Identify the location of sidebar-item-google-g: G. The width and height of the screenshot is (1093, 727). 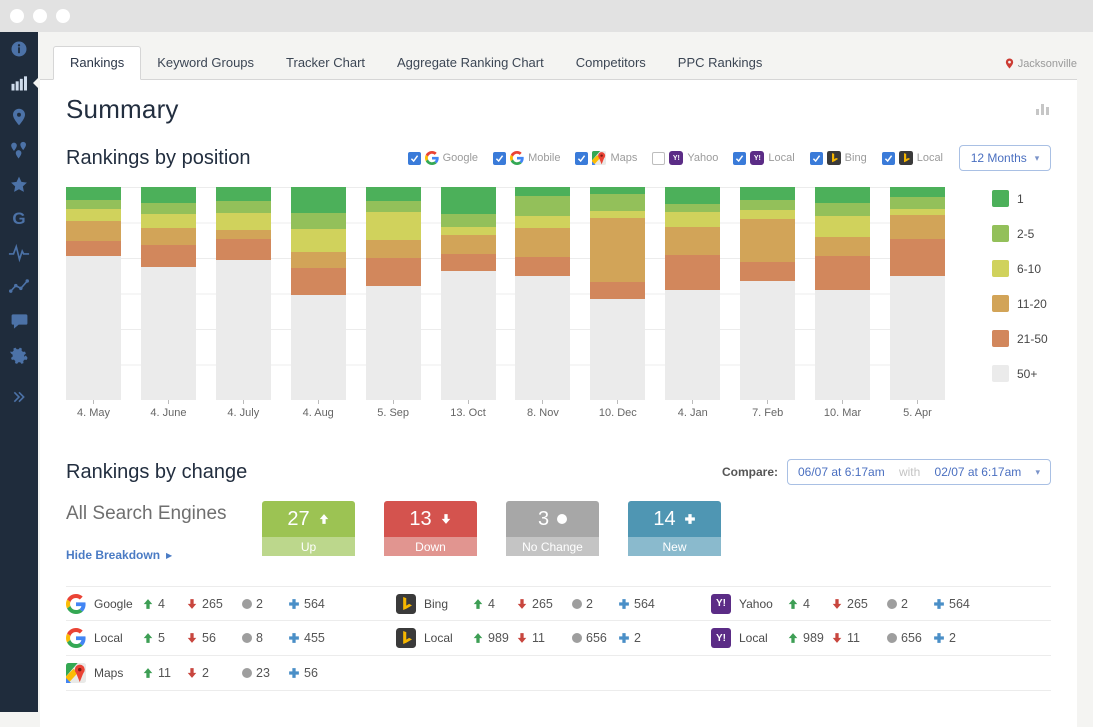
(19, 219).